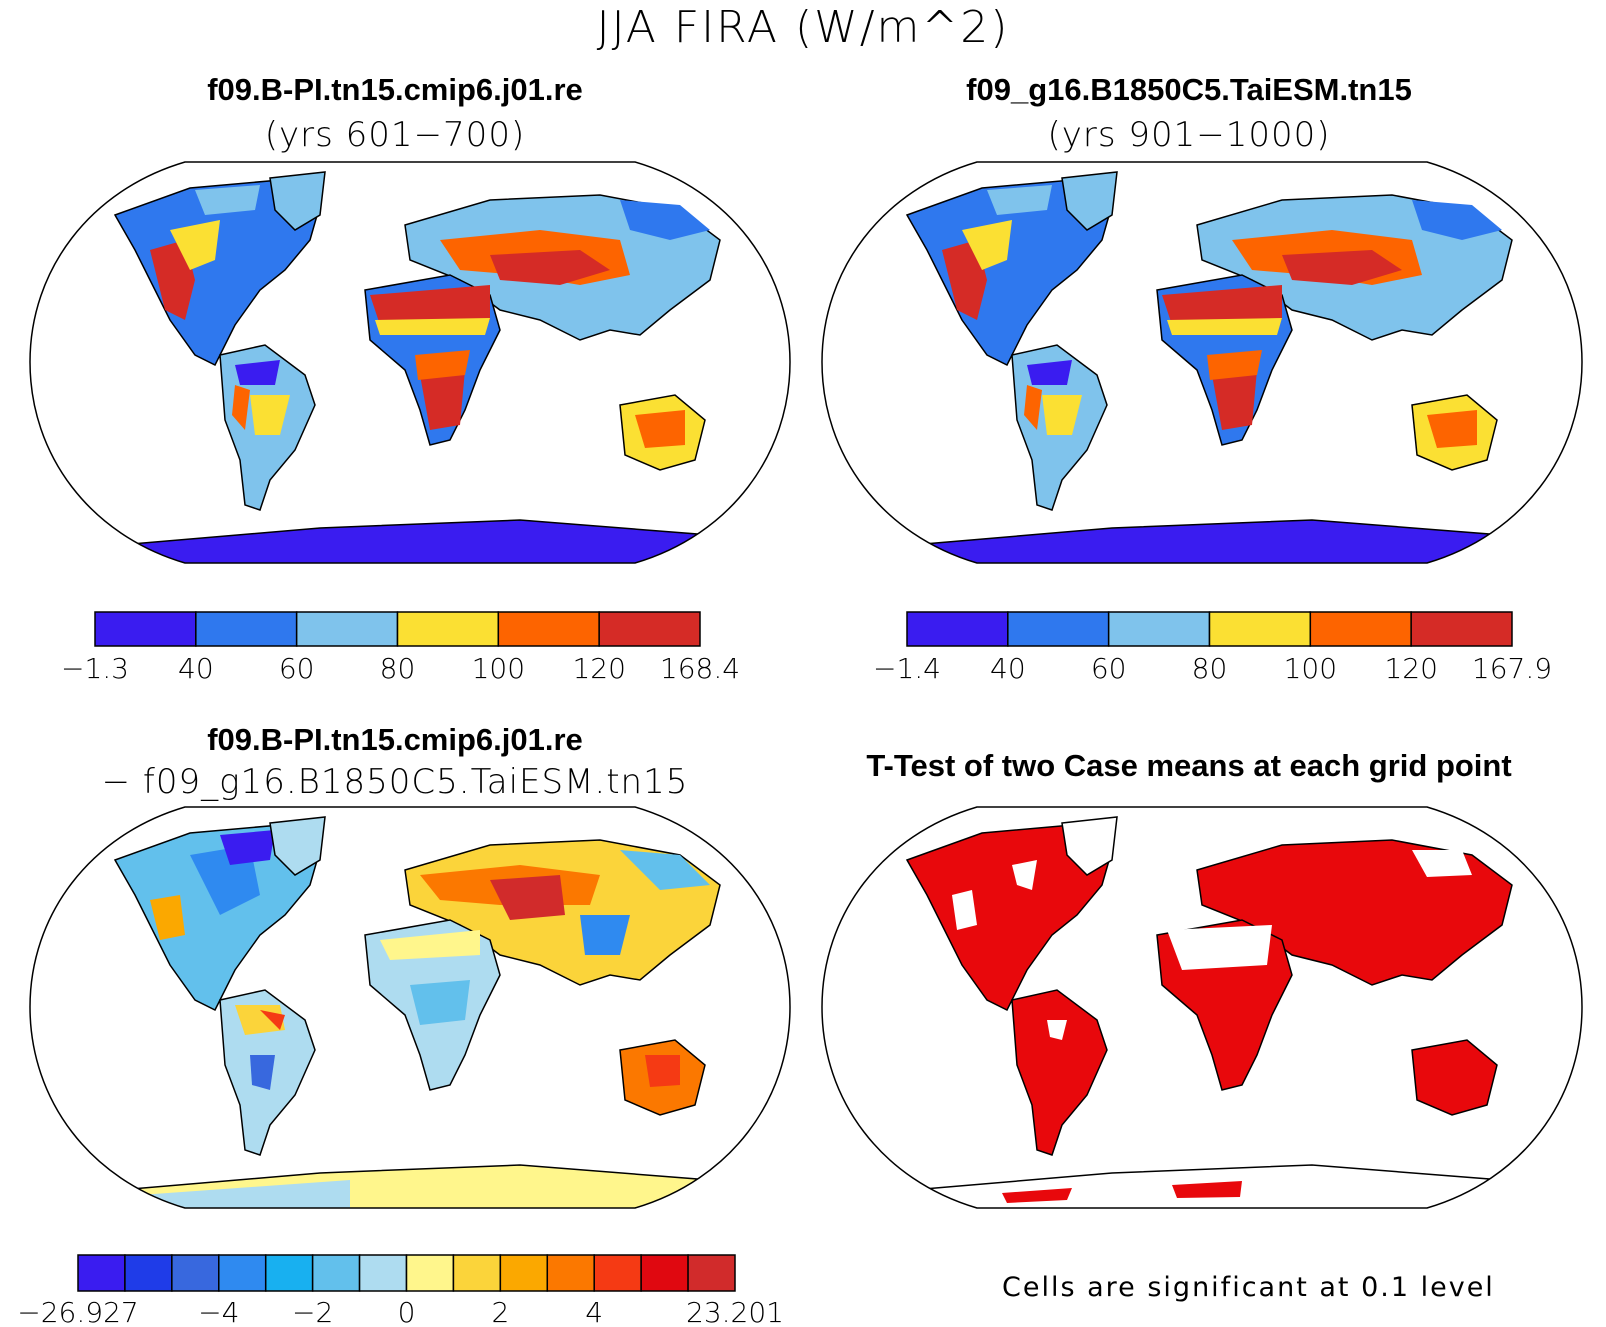 The width and height of the screenshot is (1606, 1327). Describe the element at coordinates (594, 1311) in the screenshot. I see `colorbar-tick-label: 4` at that location.